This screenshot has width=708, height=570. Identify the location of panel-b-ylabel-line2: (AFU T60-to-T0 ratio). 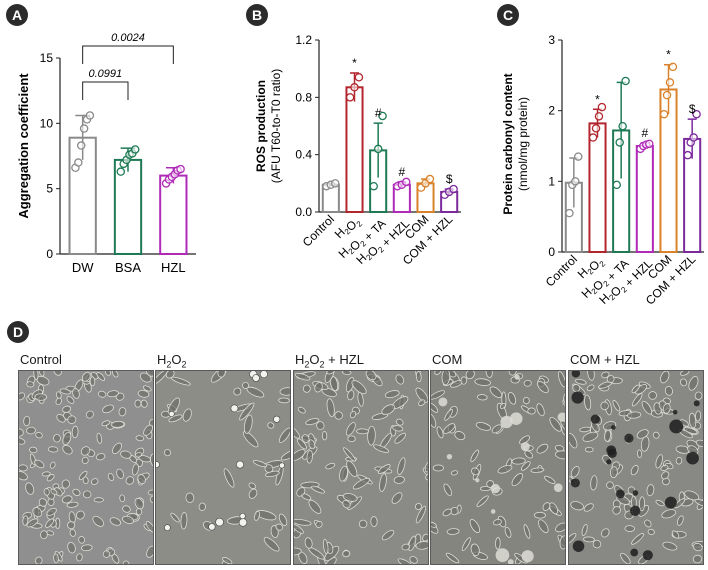
(276, 126).